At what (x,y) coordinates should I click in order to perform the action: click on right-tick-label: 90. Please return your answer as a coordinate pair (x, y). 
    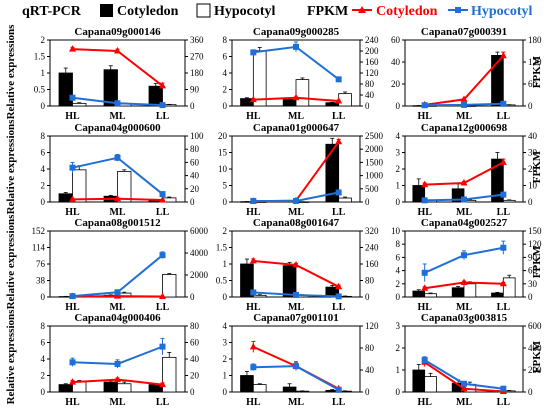
    Looking at the image, I should click on (195, 90).